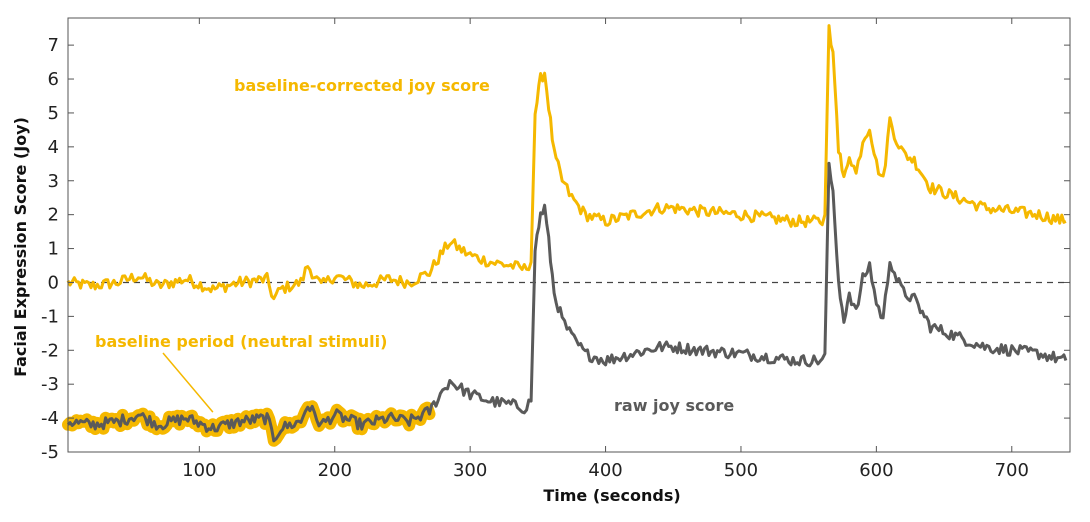  I want to click on x-axis-title: Time (seconds), so click(611, 495).